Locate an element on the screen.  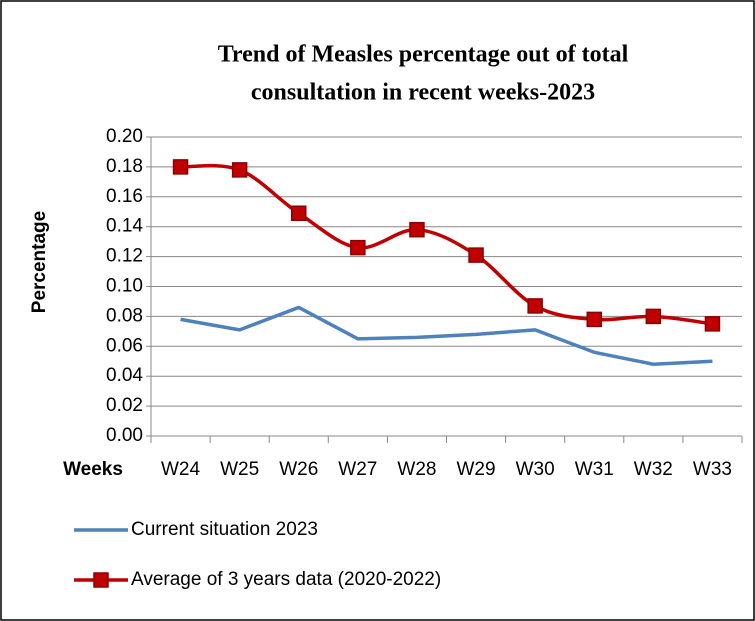
x-tick-label: W24 is located at coordinates (181, 469).